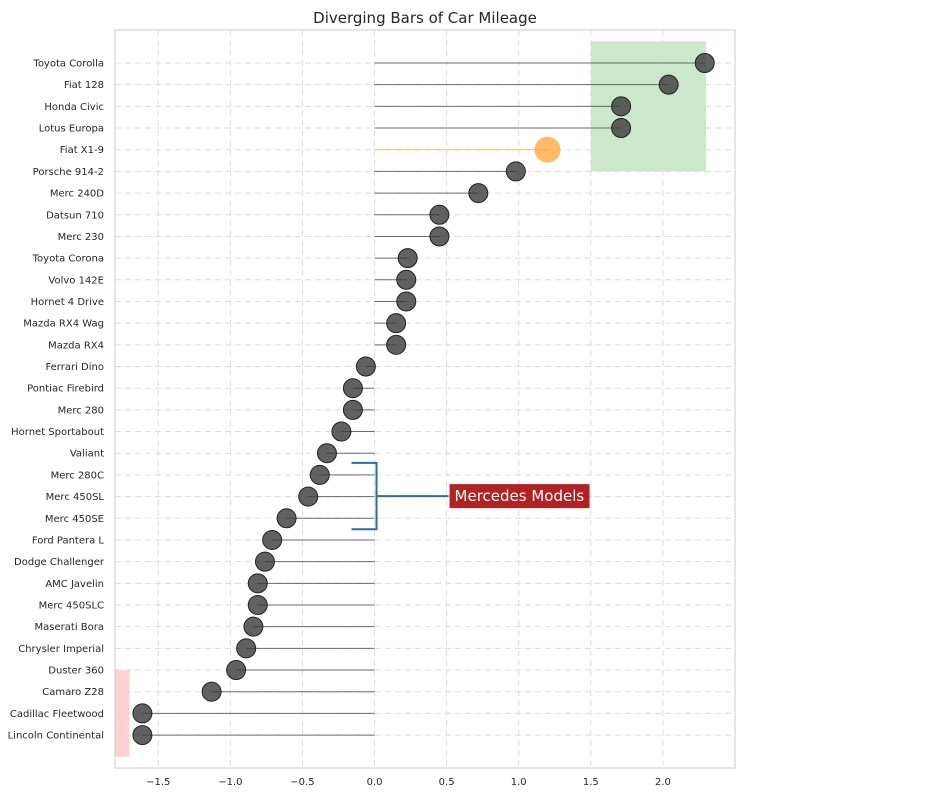 This screenshot has height=793, width=931. I want to click on category-label: Maserati Bora, so click(69, 627).